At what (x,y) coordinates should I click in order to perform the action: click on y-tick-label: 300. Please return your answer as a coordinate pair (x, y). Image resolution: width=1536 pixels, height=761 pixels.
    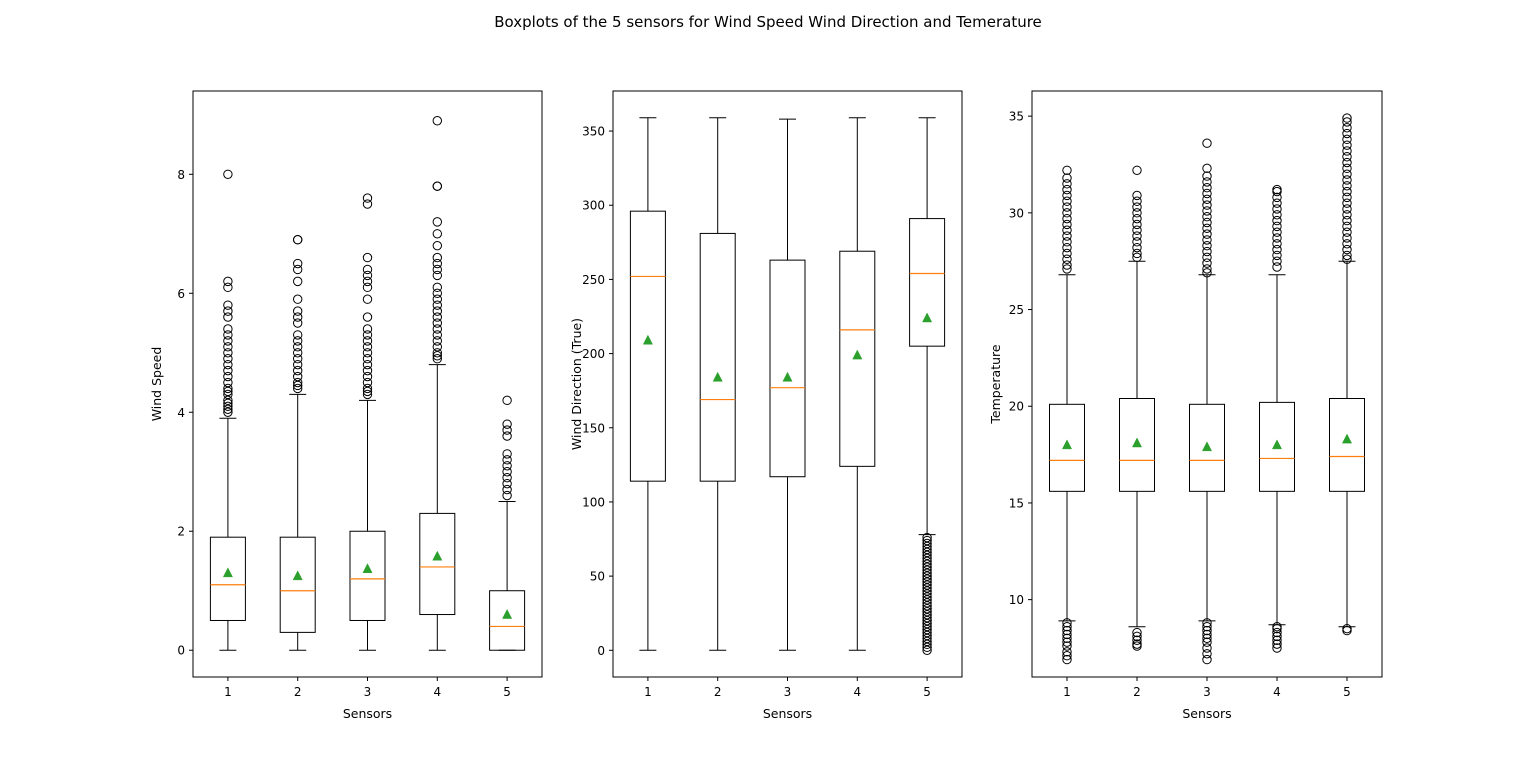
    Looking at the image, I should click on (593, 206).